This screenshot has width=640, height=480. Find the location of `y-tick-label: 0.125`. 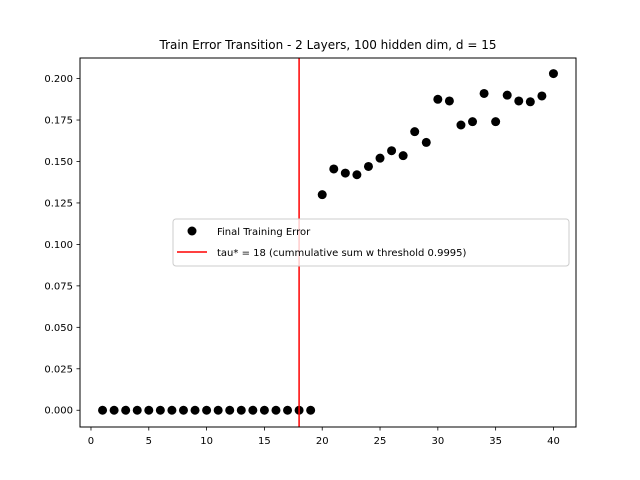

y-tick-label: 0.125 is located at coordinates (58, 203).